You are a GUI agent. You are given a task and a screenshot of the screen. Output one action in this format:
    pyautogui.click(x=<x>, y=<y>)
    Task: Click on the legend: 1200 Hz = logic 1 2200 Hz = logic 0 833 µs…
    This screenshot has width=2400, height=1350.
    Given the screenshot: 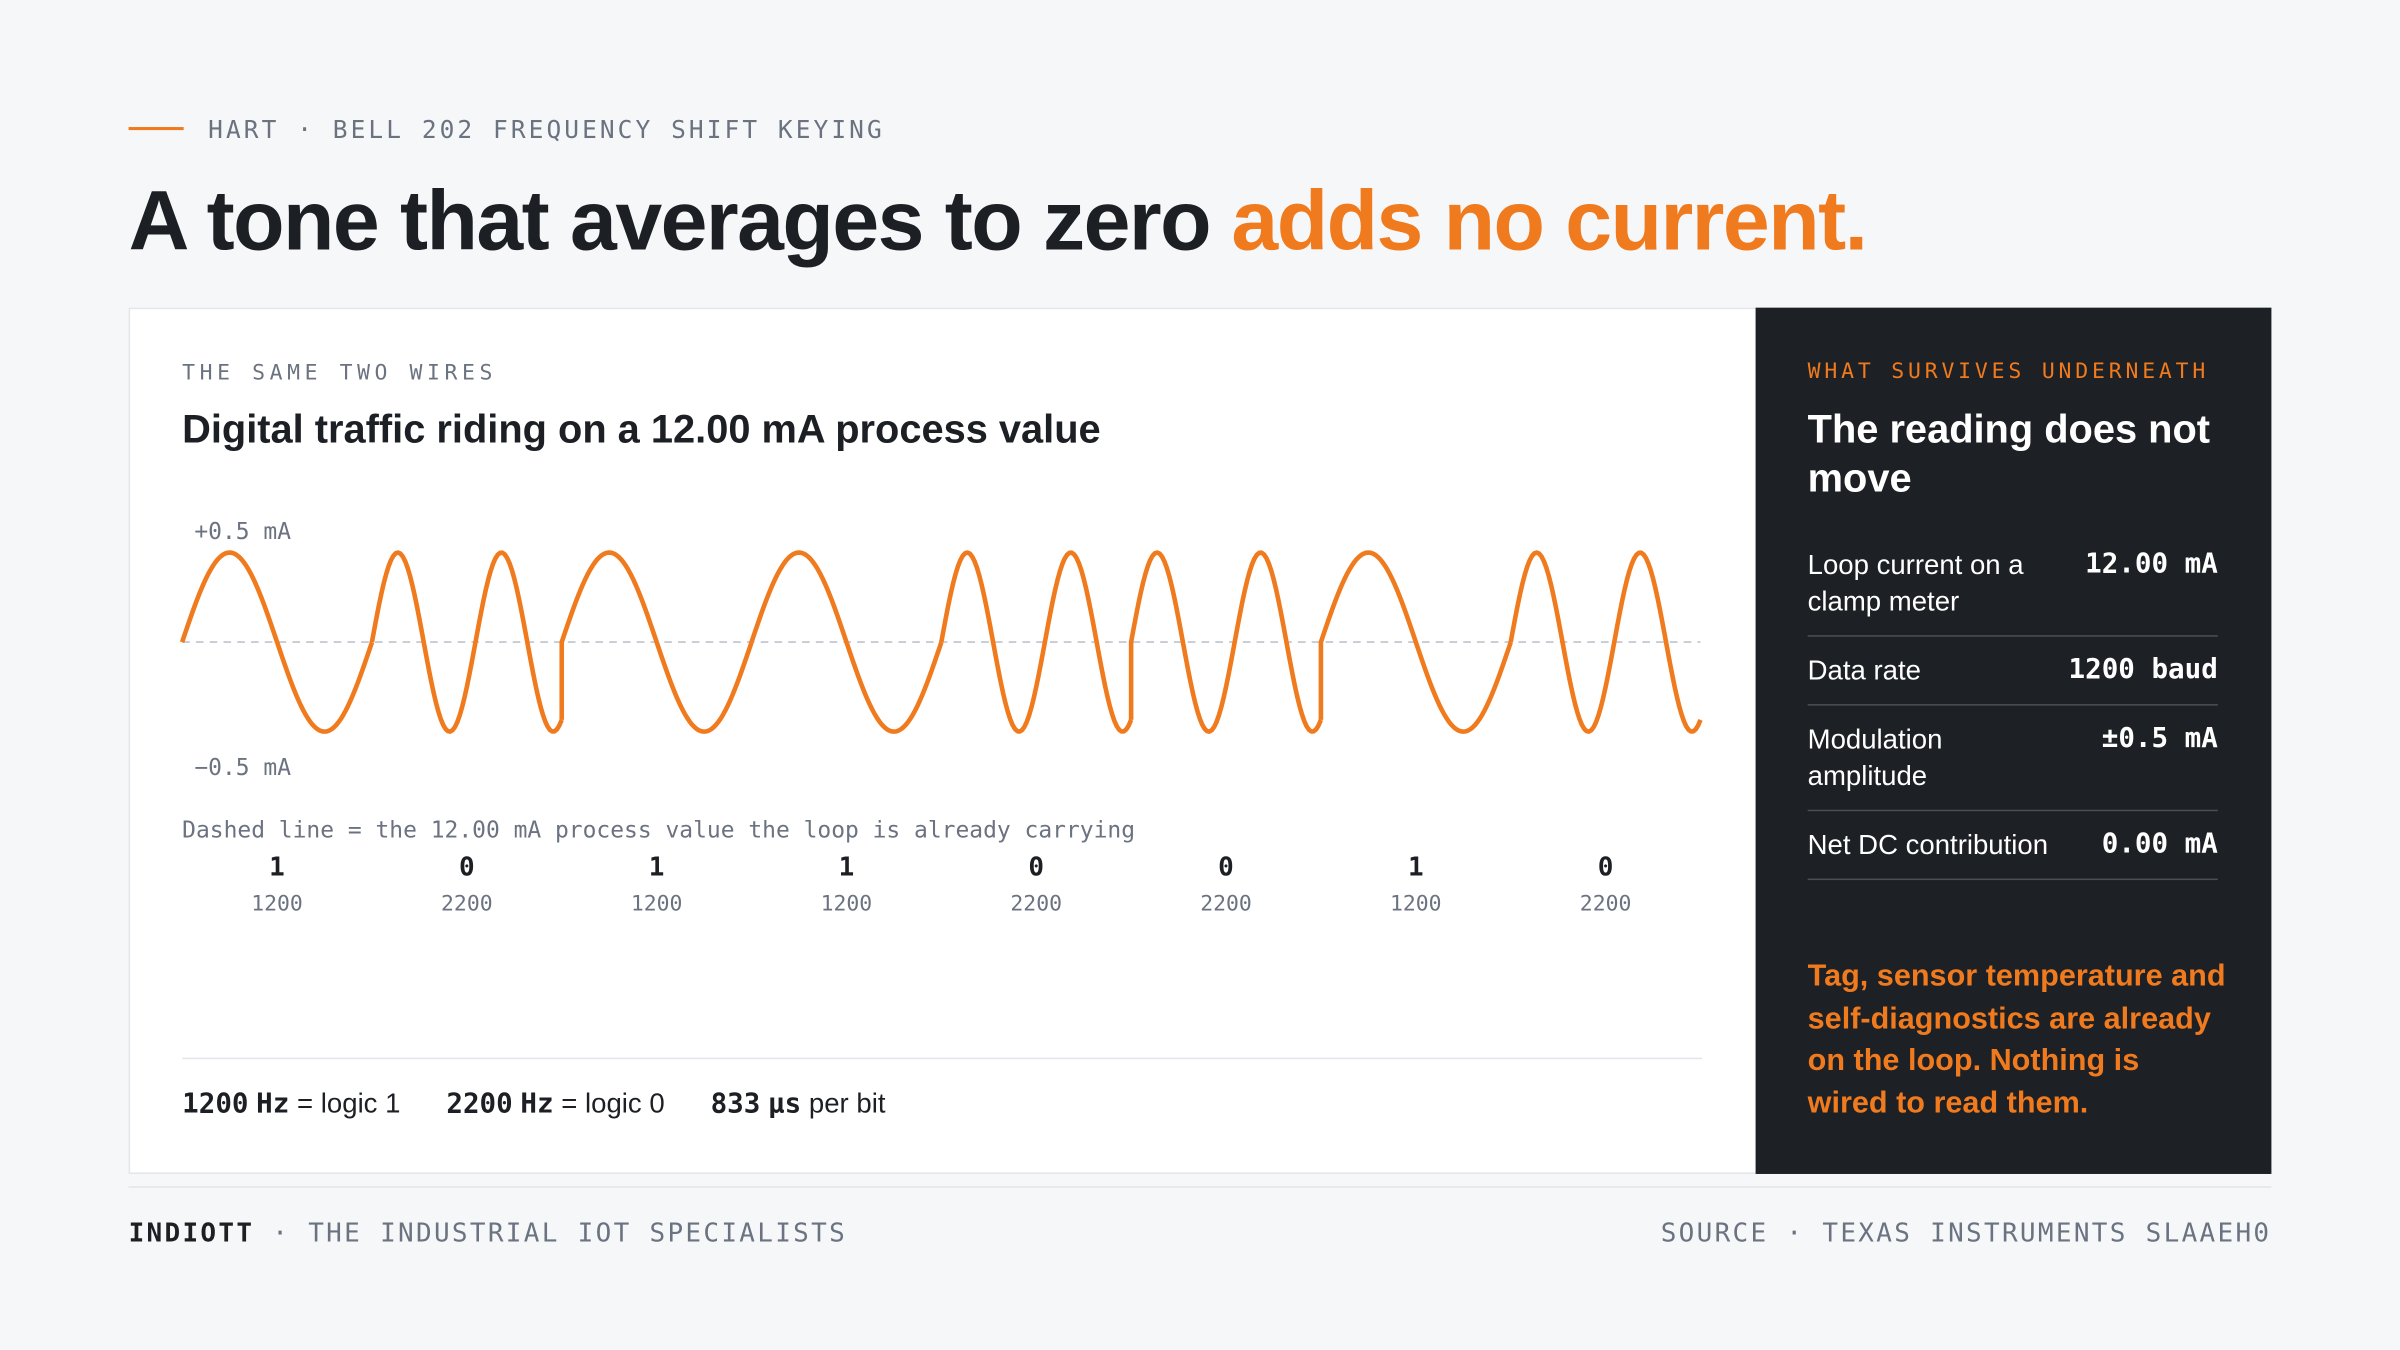 What is the action you would take?
    pyautogui.click(x=556, y=1104)
    